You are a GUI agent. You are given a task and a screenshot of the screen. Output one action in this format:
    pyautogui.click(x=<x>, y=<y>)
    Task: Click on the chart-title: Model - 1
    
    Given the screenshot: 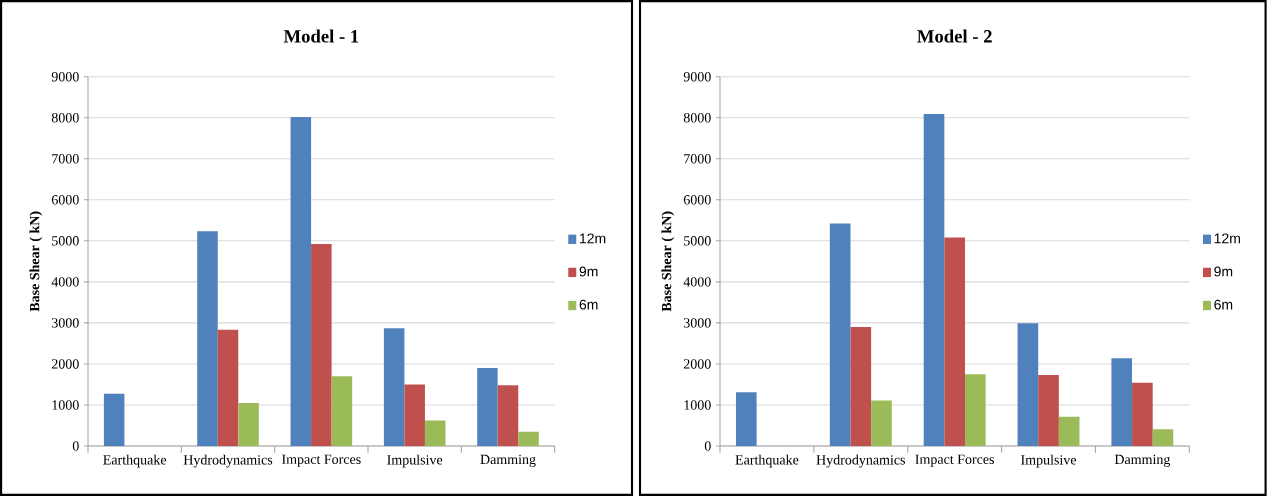 What is the action you would take?
    pyautogui.click(x=321, y=36)
    